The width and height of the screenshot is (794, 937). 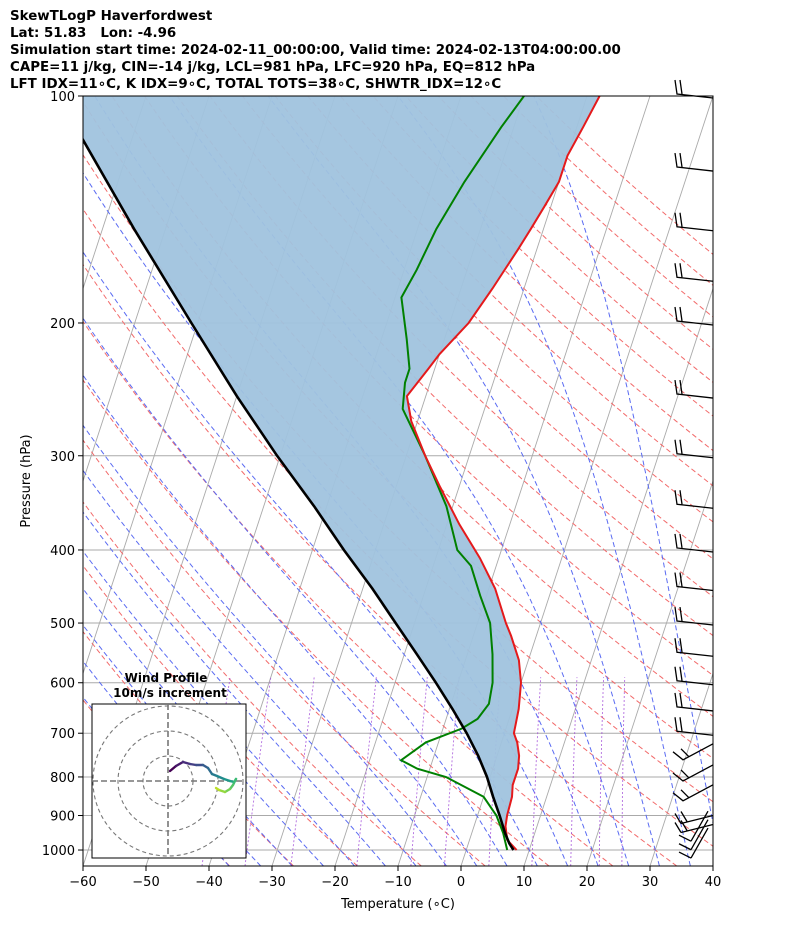 I want to click on x-tick-label: 30, so click(x=650, y=882).